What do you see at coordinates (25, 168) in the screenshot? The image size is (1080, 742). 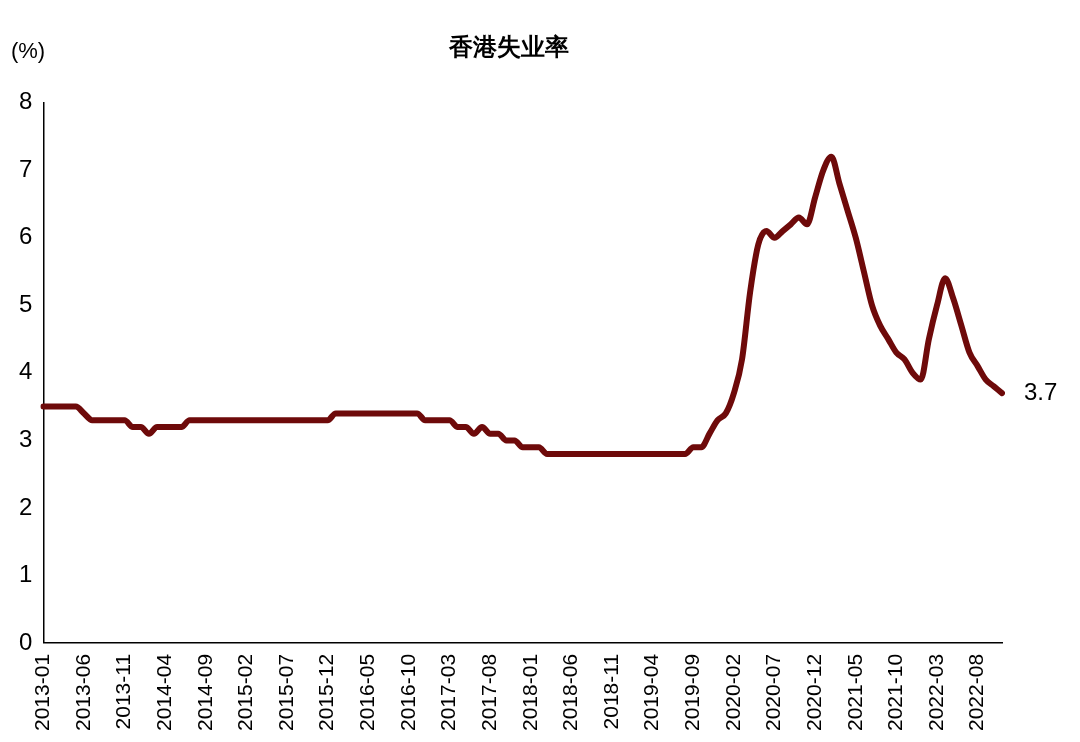 I see `y-tick-label: 7` at bounding box center [25, 168].